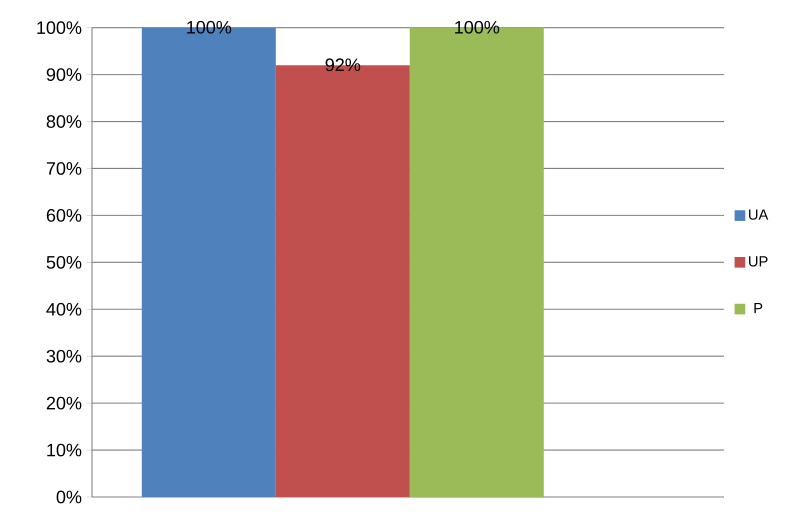 This screenshot has height=525, width=800. What do you see at coordinates (64, 450) in the screenshot?
I see `y-tick-label: 10%` at bounding box center [64, 450].